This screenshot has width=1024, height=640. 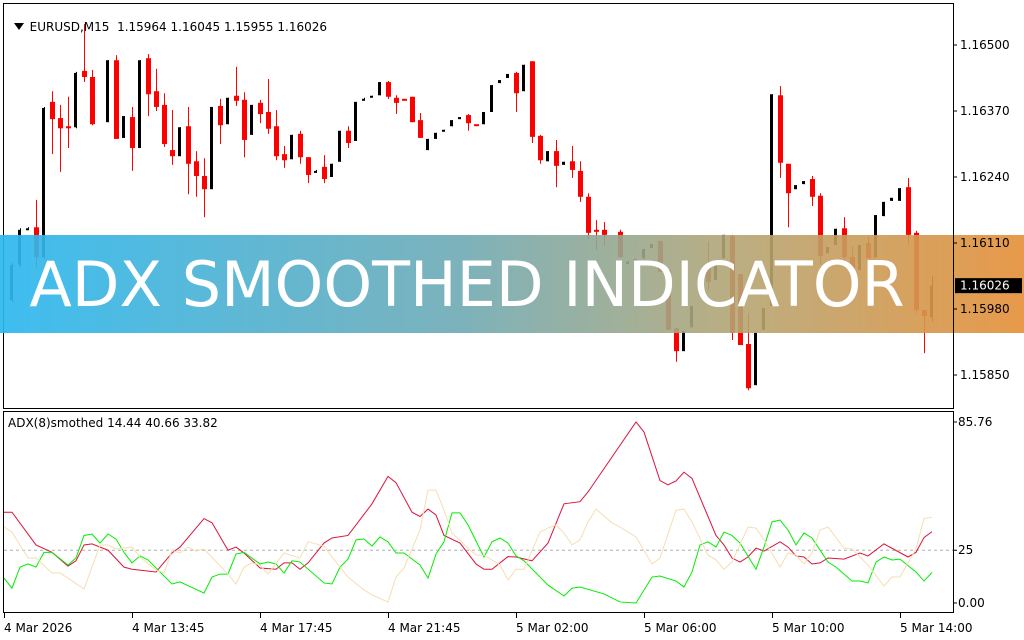 I want to click on time-label: 4 Mar 17:45, so click(x=296, y=628).